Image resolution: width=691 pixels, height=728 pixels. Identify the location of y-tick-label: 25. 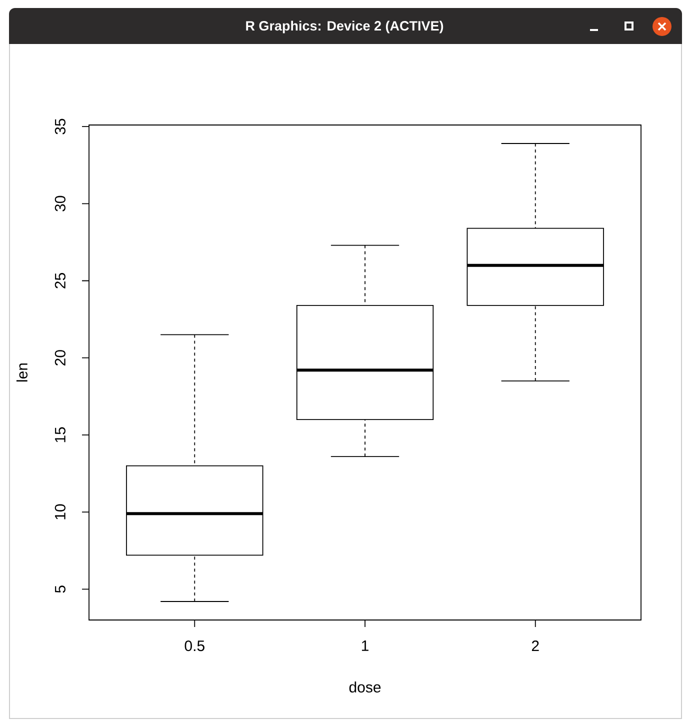
(60, 280).